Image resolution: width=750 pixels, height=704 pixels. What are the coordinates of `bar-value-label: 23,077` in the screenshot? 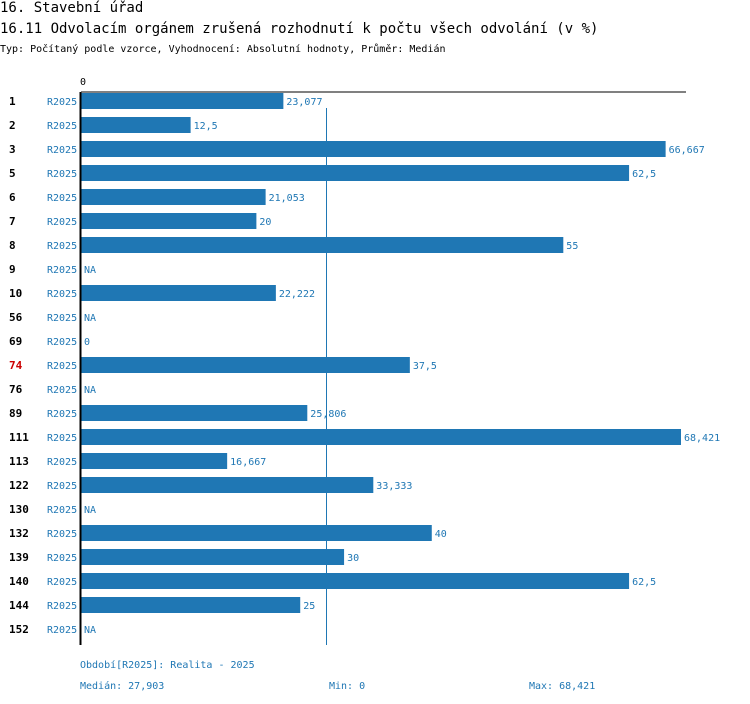 It's located at (304, 102).